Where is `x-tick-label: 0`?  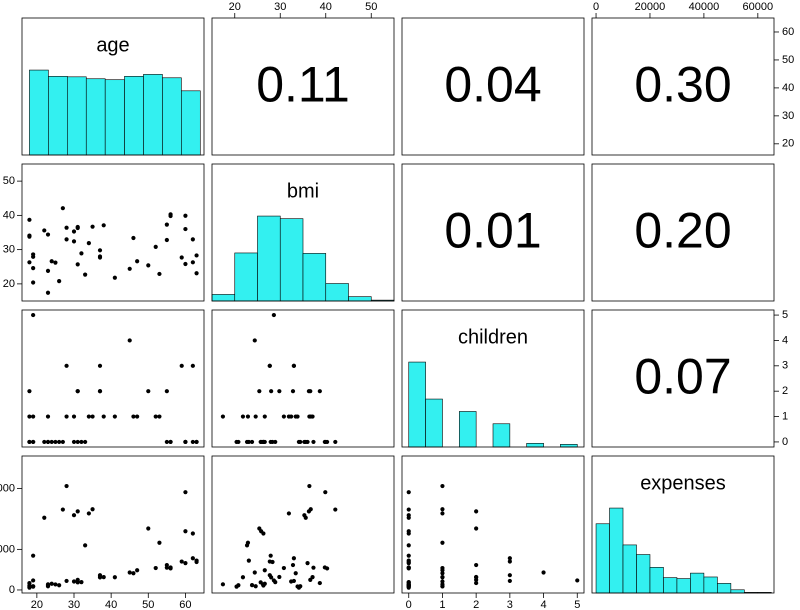
x-tick-label: 0 is located at coordinates (409, 604).